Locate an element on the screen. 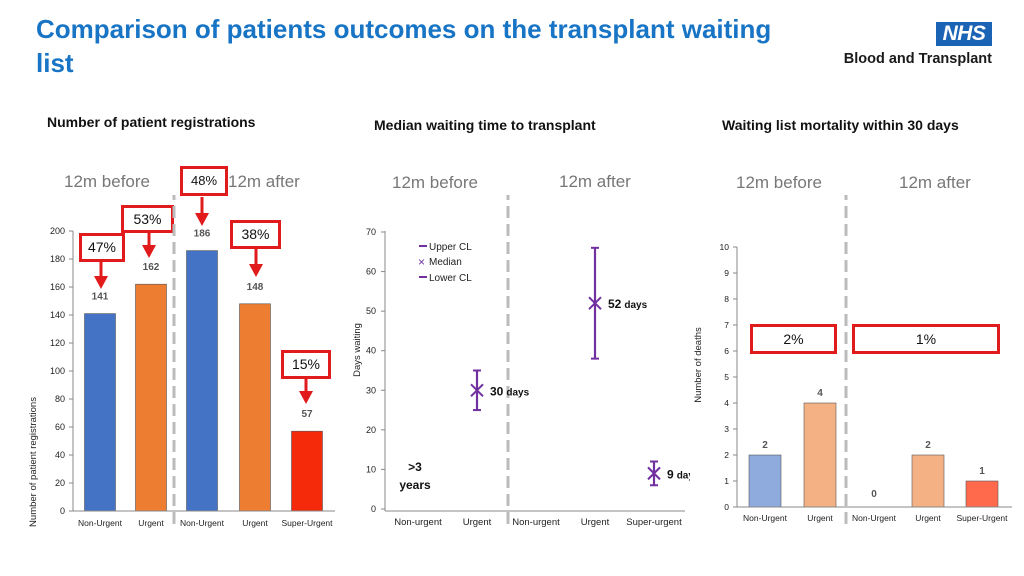  reg-category-label: Super-Urgent is located at coordinates (307, 523).